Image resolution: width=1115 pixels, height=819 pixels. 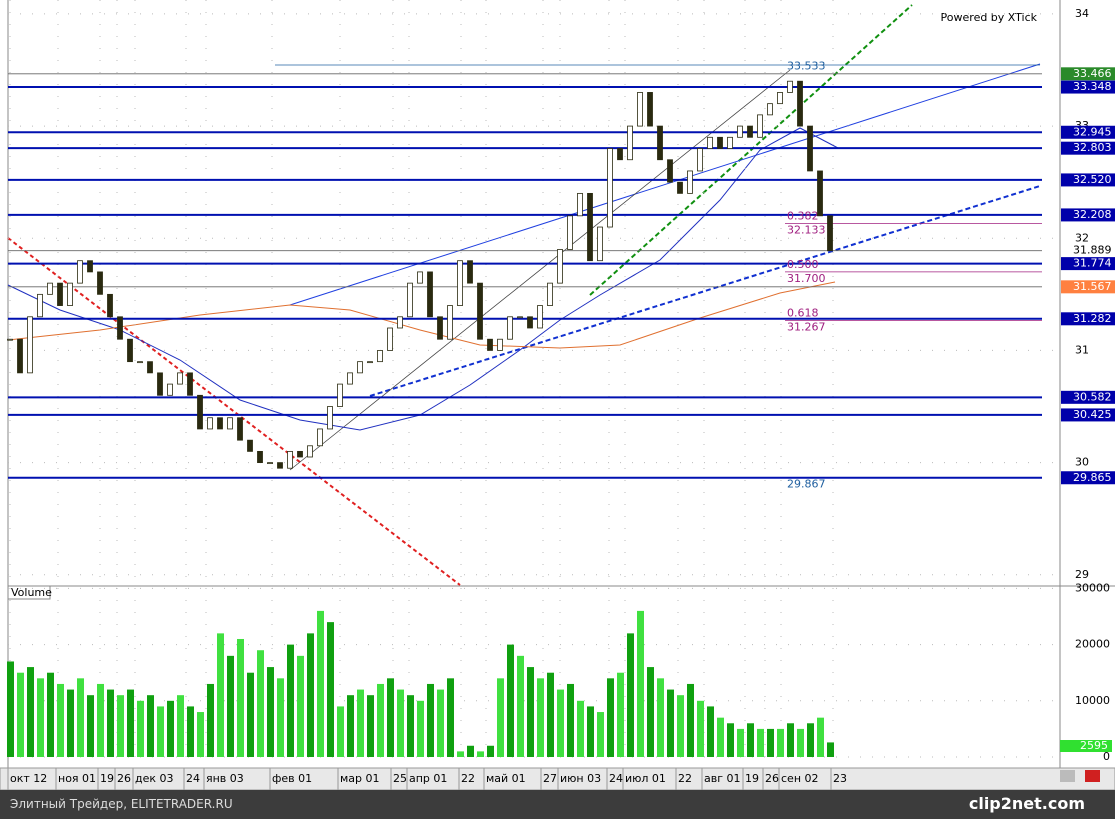 I want to click on x-tick-label: дек 03, so click(x=154, y=778).